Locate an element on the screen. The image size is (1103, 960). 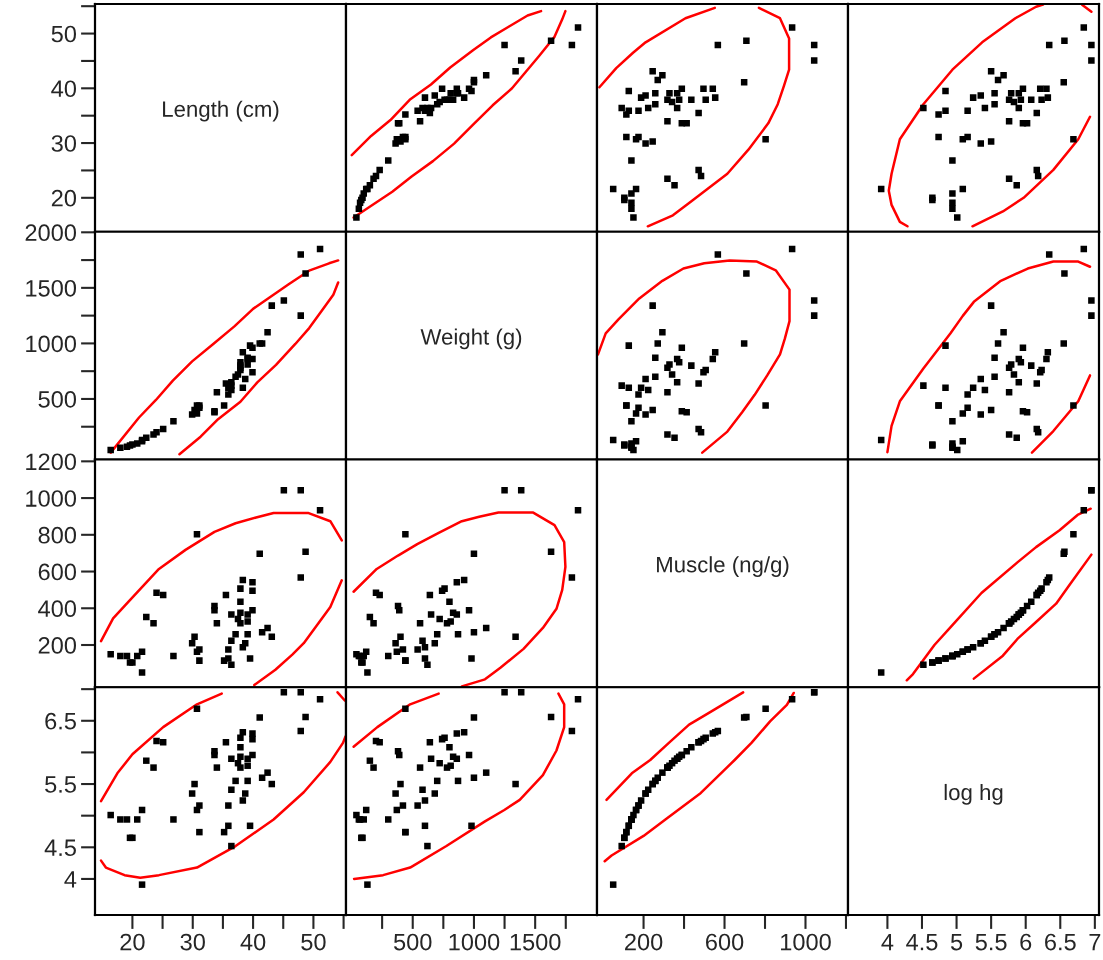
x-tick-label: 30 is located at coordinates (192, 942).